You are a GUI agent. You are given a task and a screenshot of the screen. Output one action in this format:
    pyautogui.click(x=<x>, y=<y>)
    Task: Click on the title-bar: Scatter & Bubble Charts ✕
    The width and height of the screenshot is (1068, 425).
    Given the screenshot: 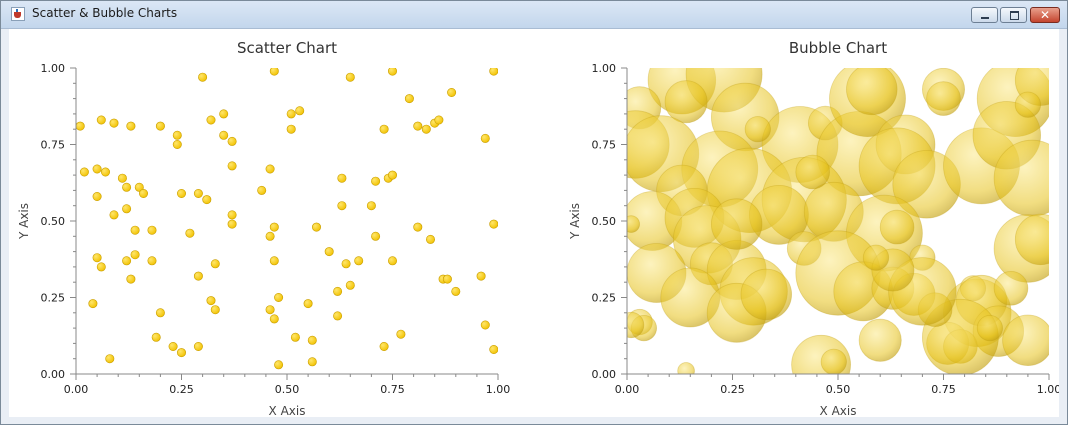 What is the action you would take?
    pyautogui.click(x=534, y=15)
    